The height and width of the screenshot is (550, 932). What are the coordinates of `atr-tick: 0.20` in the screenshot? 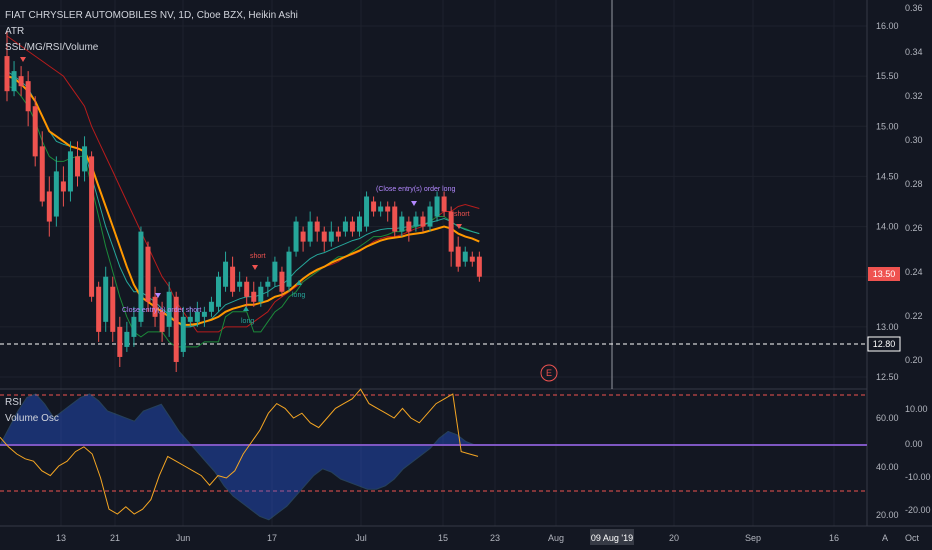 It's located at (914, 360).